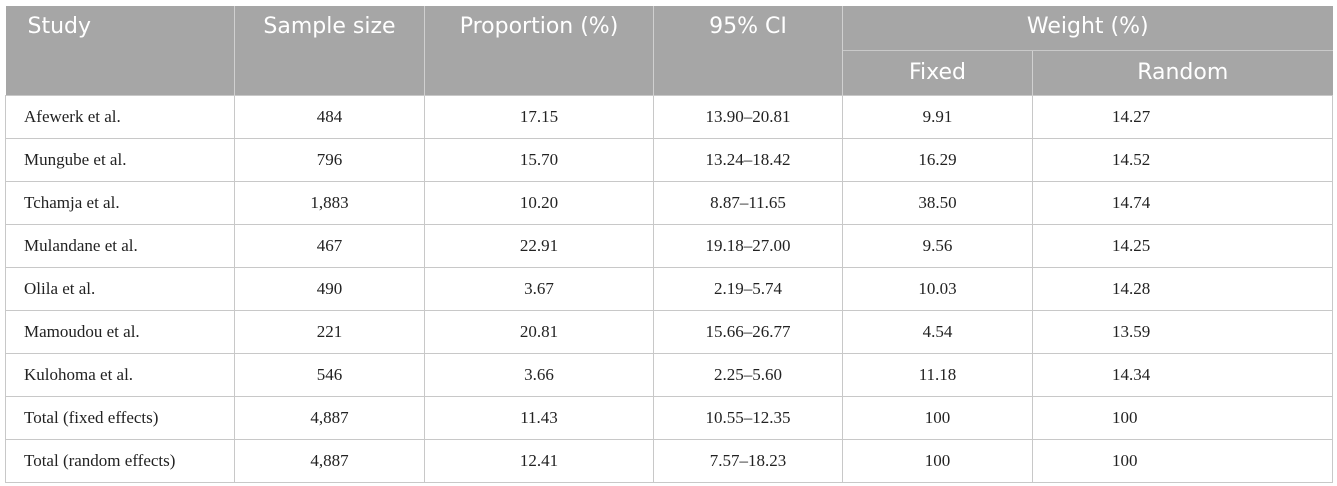  Describe the element at coordinates (539, 245) in the screenshot. I see `cell-proportion: 22.91` at that location.